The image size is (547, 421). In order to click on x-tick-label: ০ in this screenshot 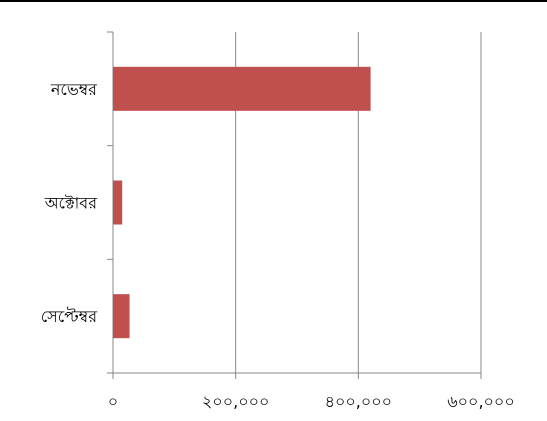, I will do `click(113, 401)`.